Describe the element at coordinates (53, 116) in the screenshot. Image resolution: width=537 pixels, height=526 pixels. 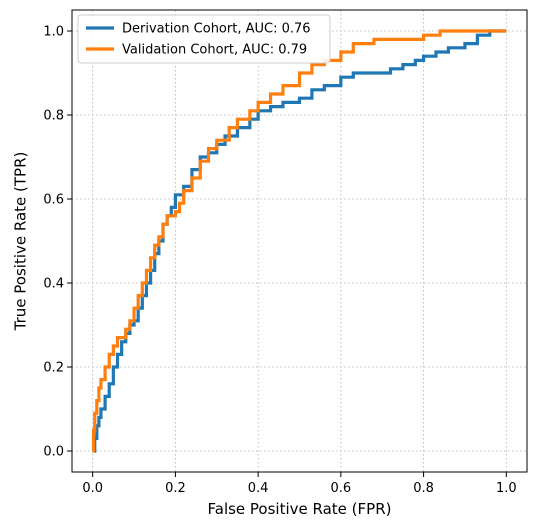
I see `y-tick-label: 0.8` at that location.